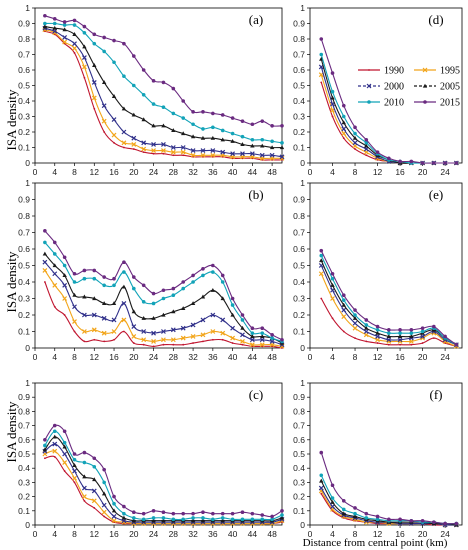 The image size is (468, 550). What do you see at coordinates (299, 282) in the screenshot?
I see `y-tick-label: 0.4` at bounding box center [299, 282].